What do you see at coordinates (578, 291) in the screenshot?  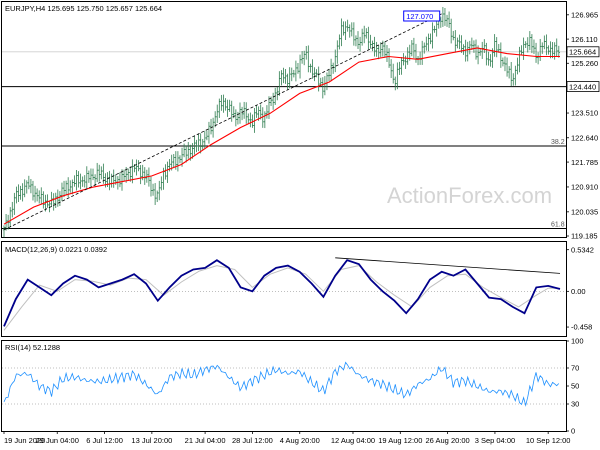 I see `macd-tick-label: 0.00` at bounding box center [578, 291].